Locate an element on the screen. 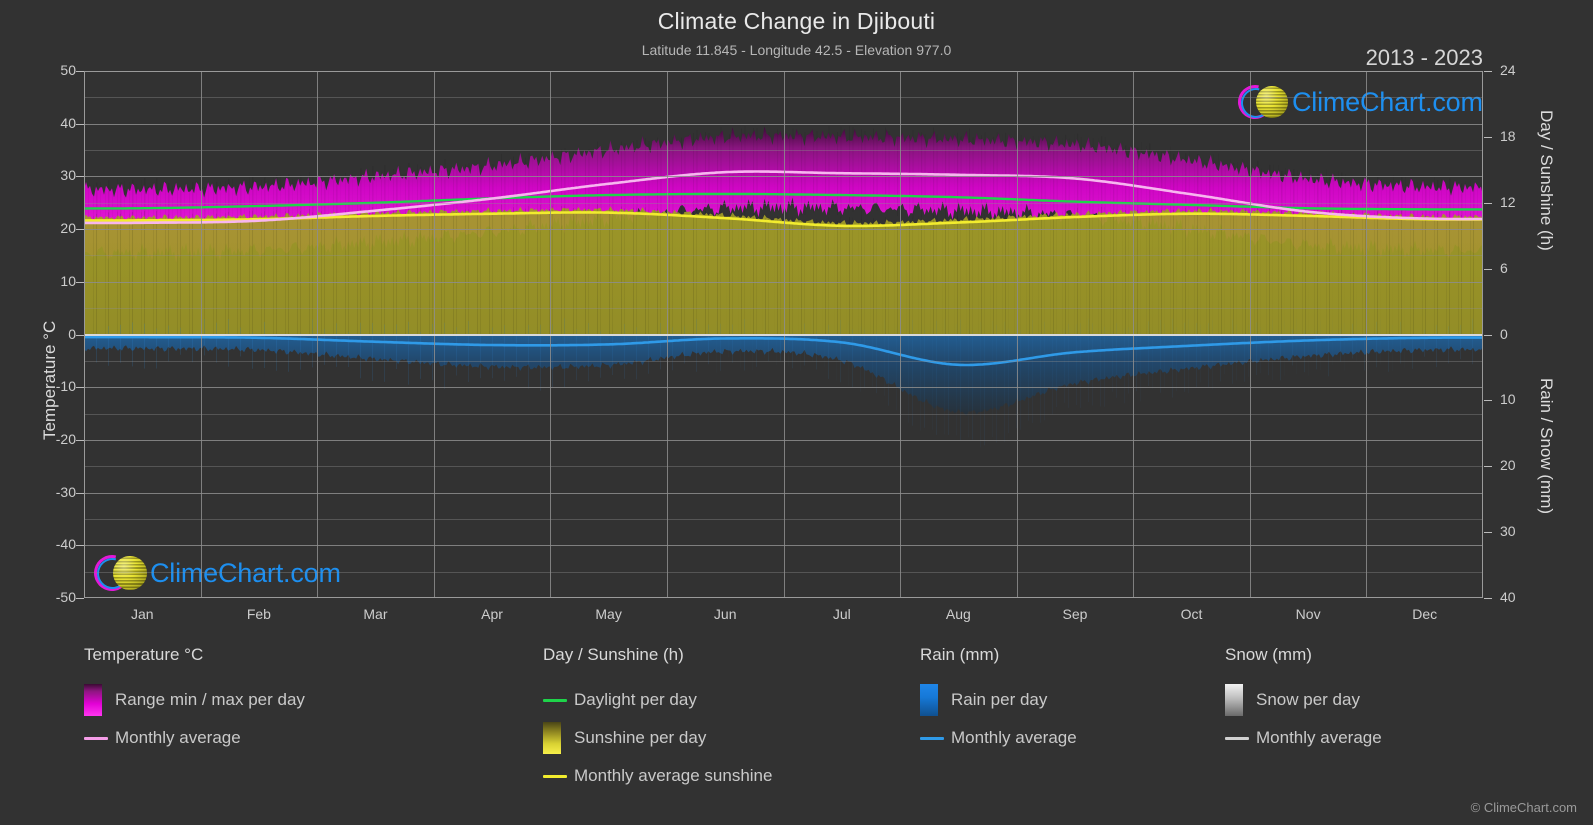 This screenshot has width=1593, height=825. y2-top-tick-label: 0 is located at coordinates (1504, 333).